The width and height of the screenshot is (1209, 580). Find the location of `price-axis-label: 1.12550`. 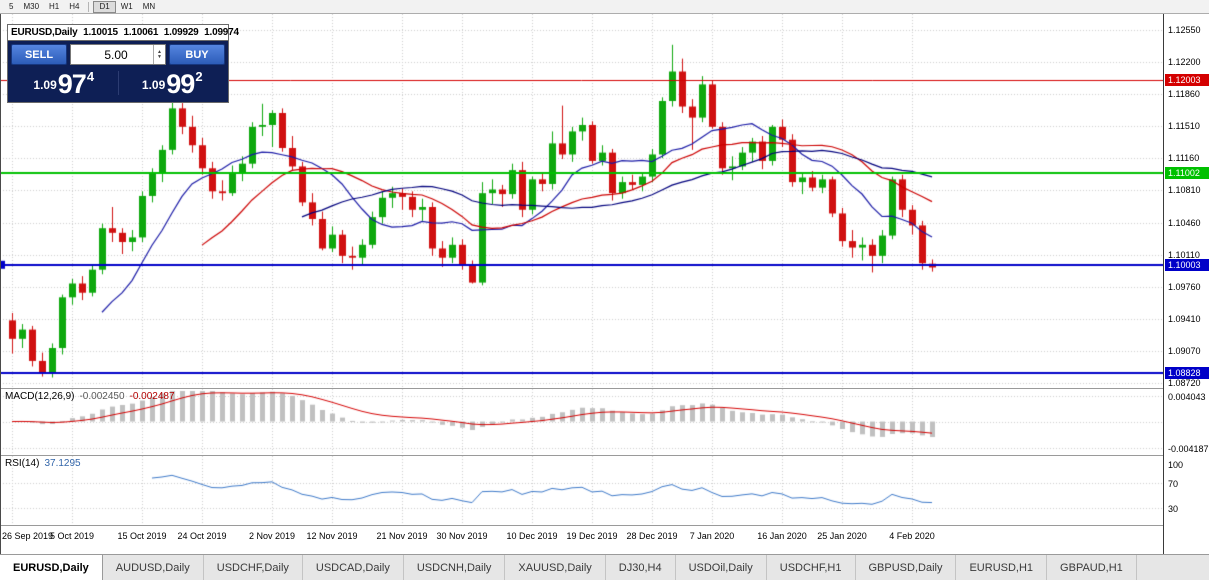

price-axis-label: 1.12550 is located at coordinates (1184, 30).